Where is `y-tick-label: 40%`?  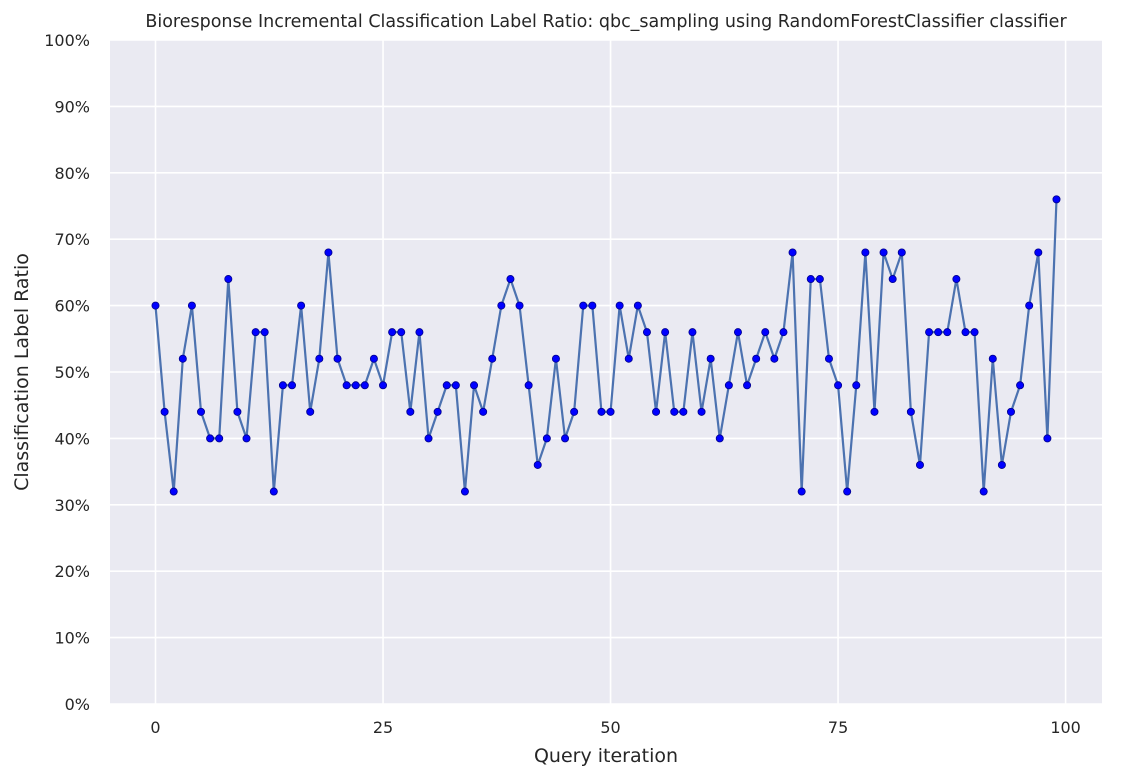
y-tick-label: 40% is located at coordinates (72, 438).